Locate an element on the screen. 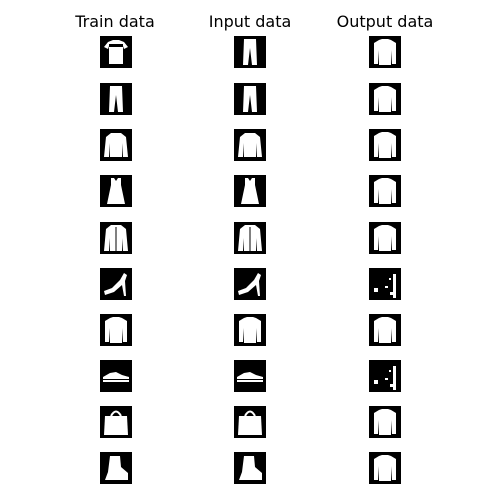 The width and height of the screenshot is (500, 500). column-title-train: Train data is located at coordinates (115, 21).